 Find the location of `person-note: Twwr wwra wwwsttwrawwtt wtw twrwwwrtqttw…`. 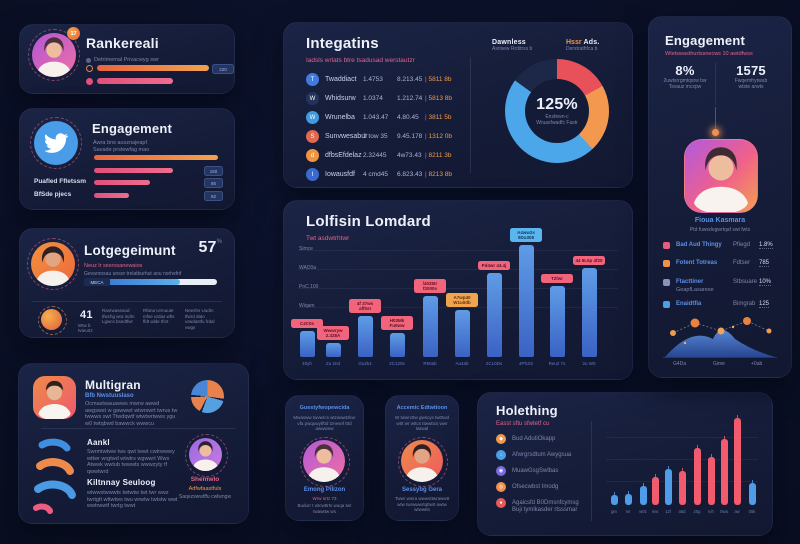

person-note: Twwr wwra wwwsttwrawwtt wtw twrwwwrtqttw… is located at coordinates (422, 504).